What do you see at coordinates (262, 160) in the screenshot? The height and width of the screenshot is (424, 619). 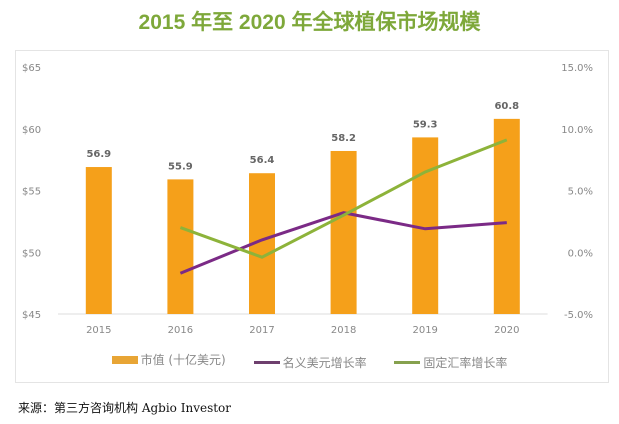 I see `data-label: 56.4` at bounding box center [262, 160].